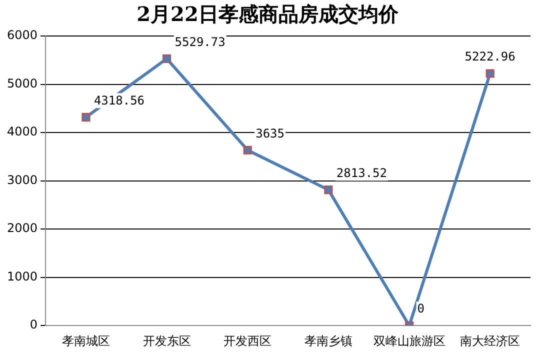 The height and width of the screenshot is (352, 537). Describe the element at coordinates (270, 133) in the screenshot. I see `data-label: 3635` at that location.